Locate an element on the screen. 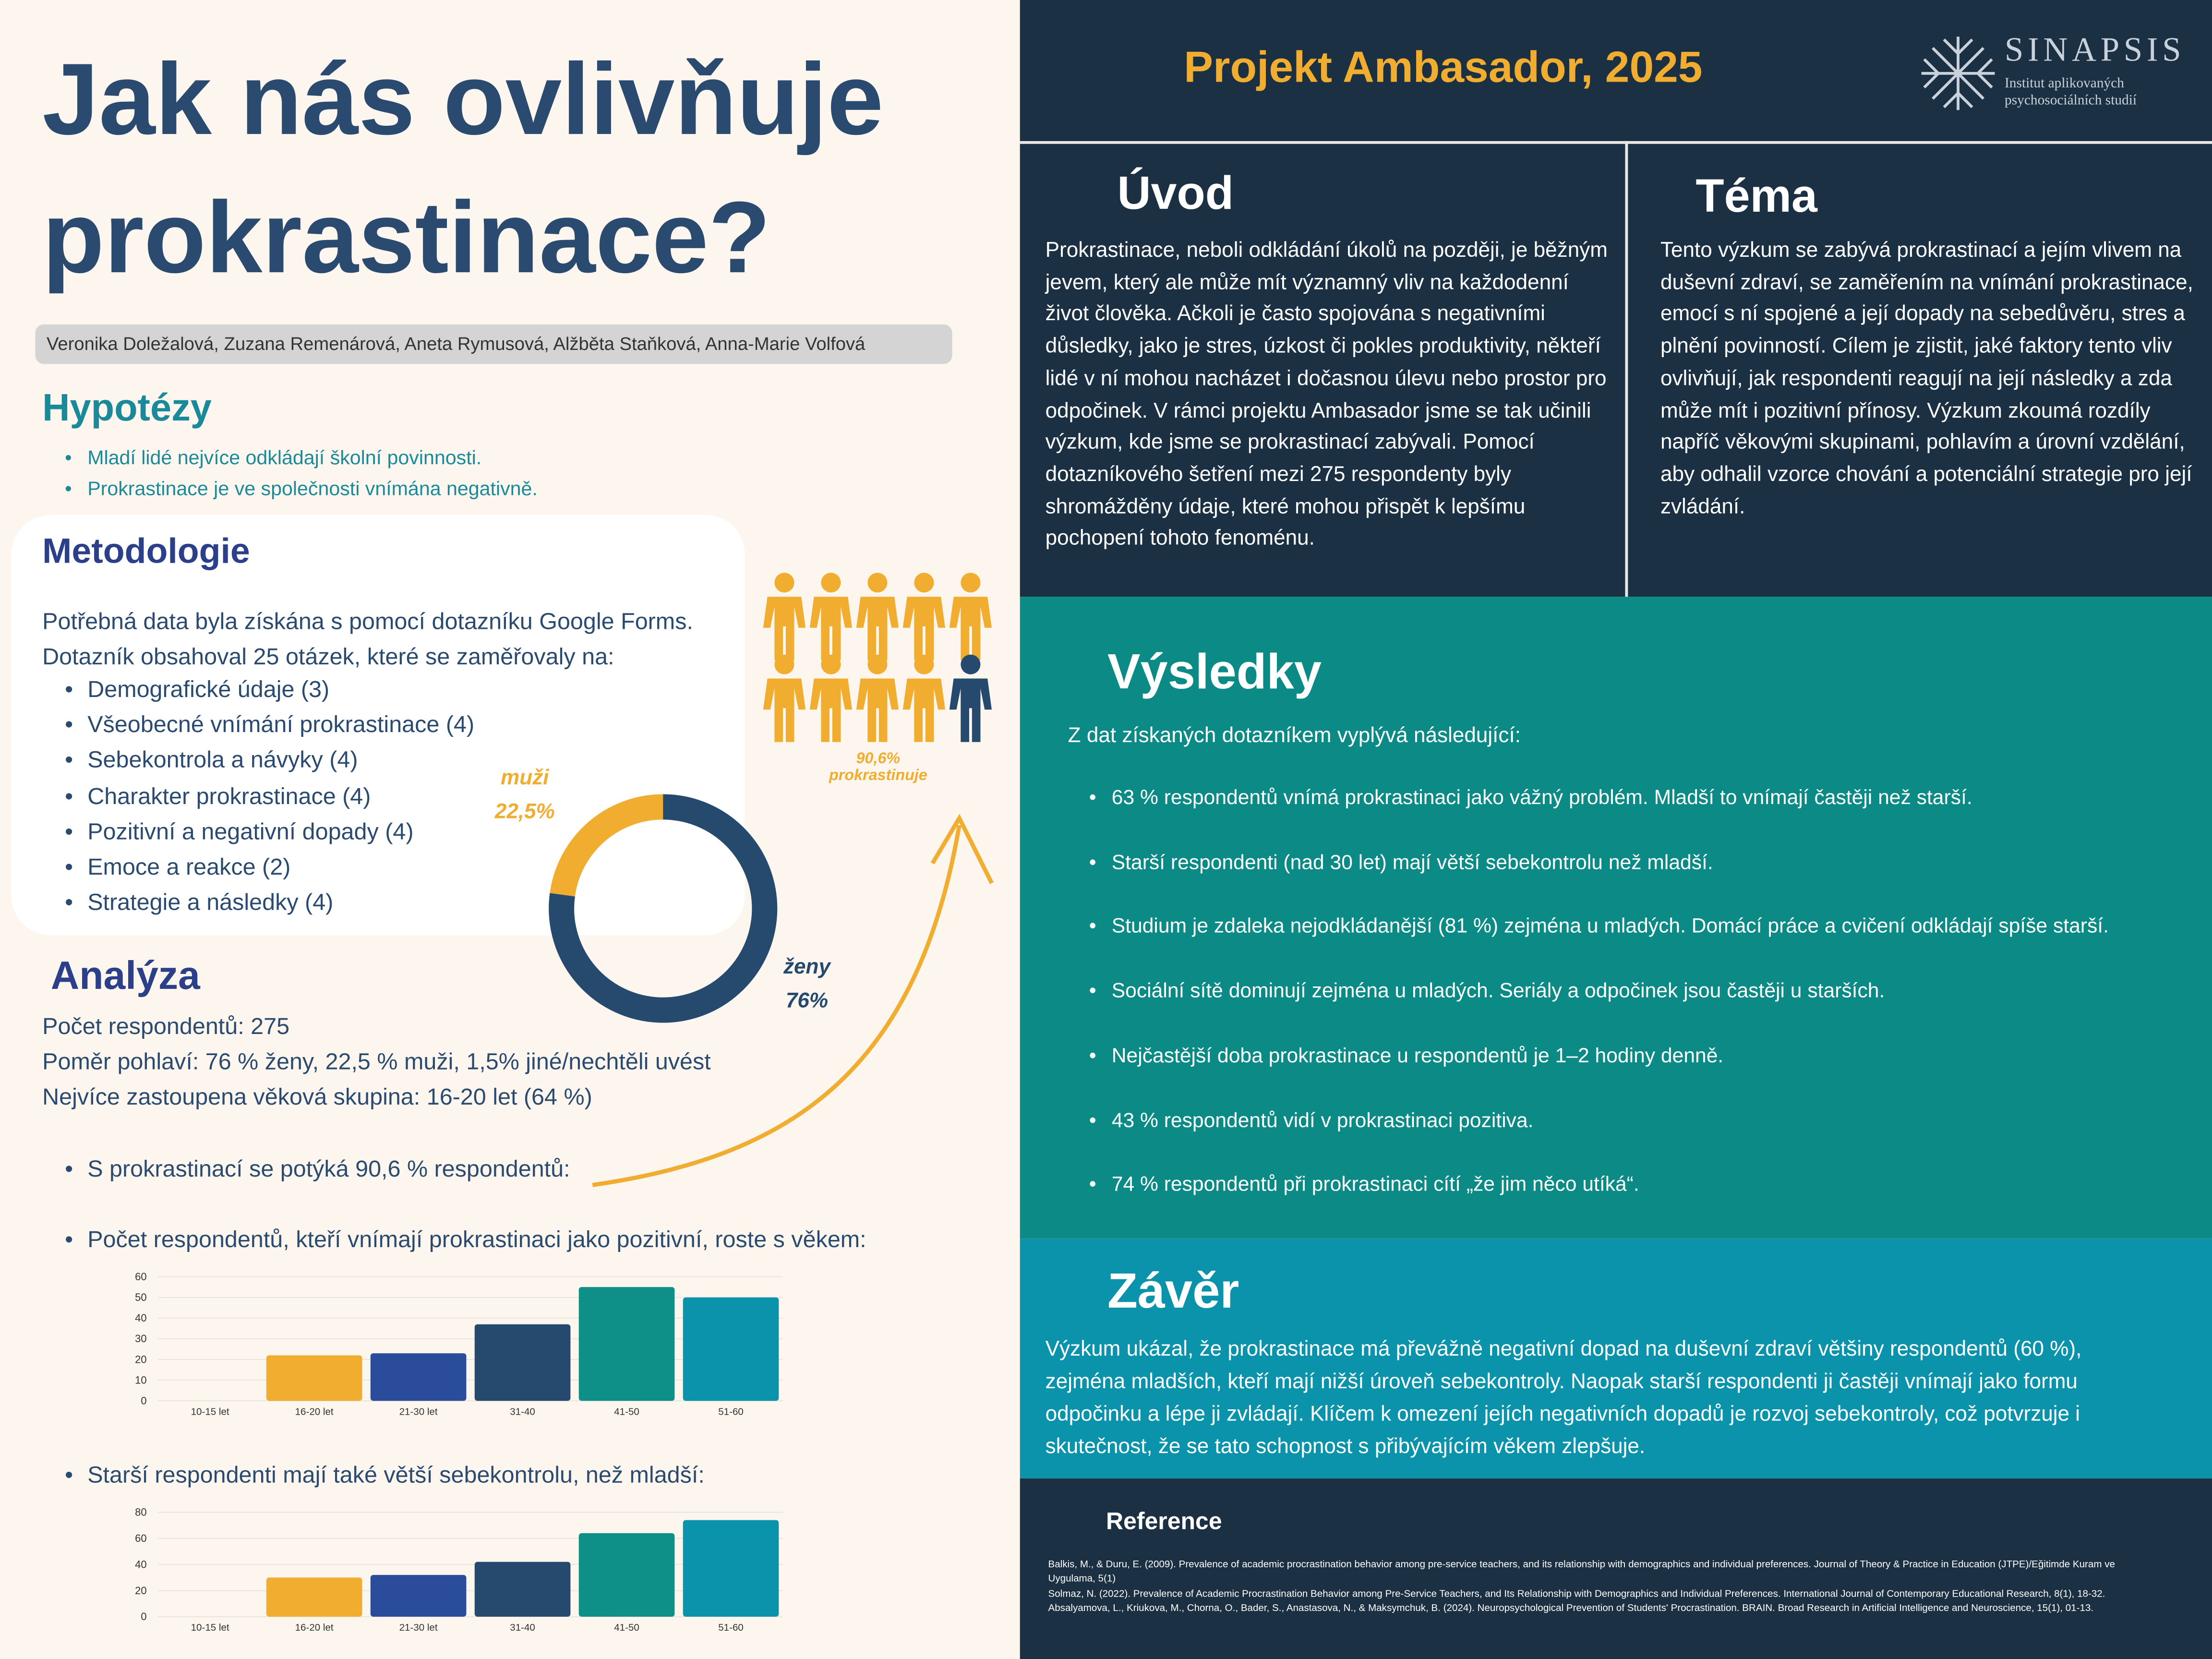 This screenshot has width=2212, height=1659. method-heading: Metodologie is located at coordinates (146, 551).